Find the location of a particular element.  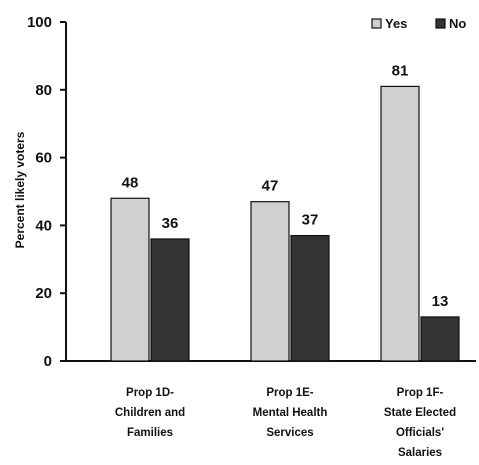

y-axis-label: Percent likely voters is located at coordinates (20, 189).